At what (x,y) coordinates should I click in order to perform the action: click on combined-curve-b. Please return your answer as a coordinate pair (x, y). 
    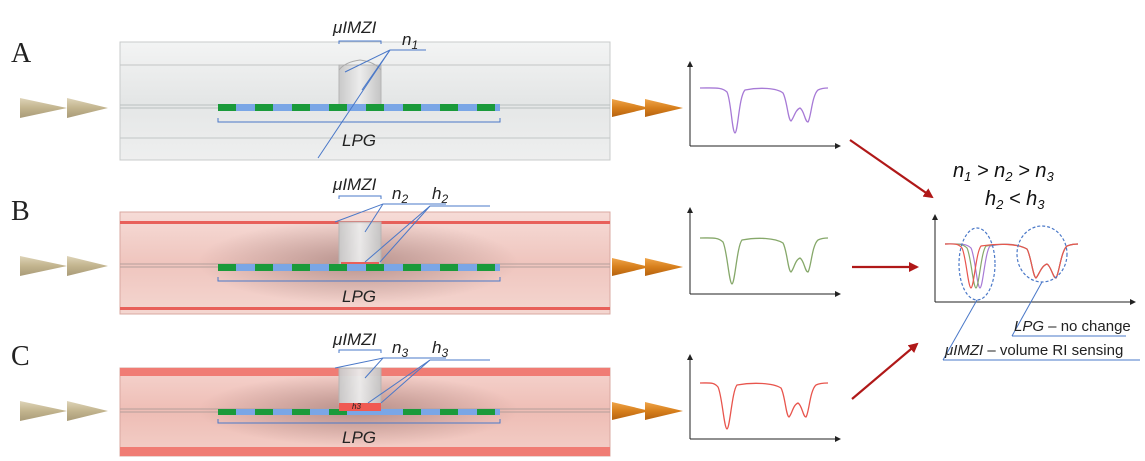
    Looking at the image, I should click on (1011, 266).